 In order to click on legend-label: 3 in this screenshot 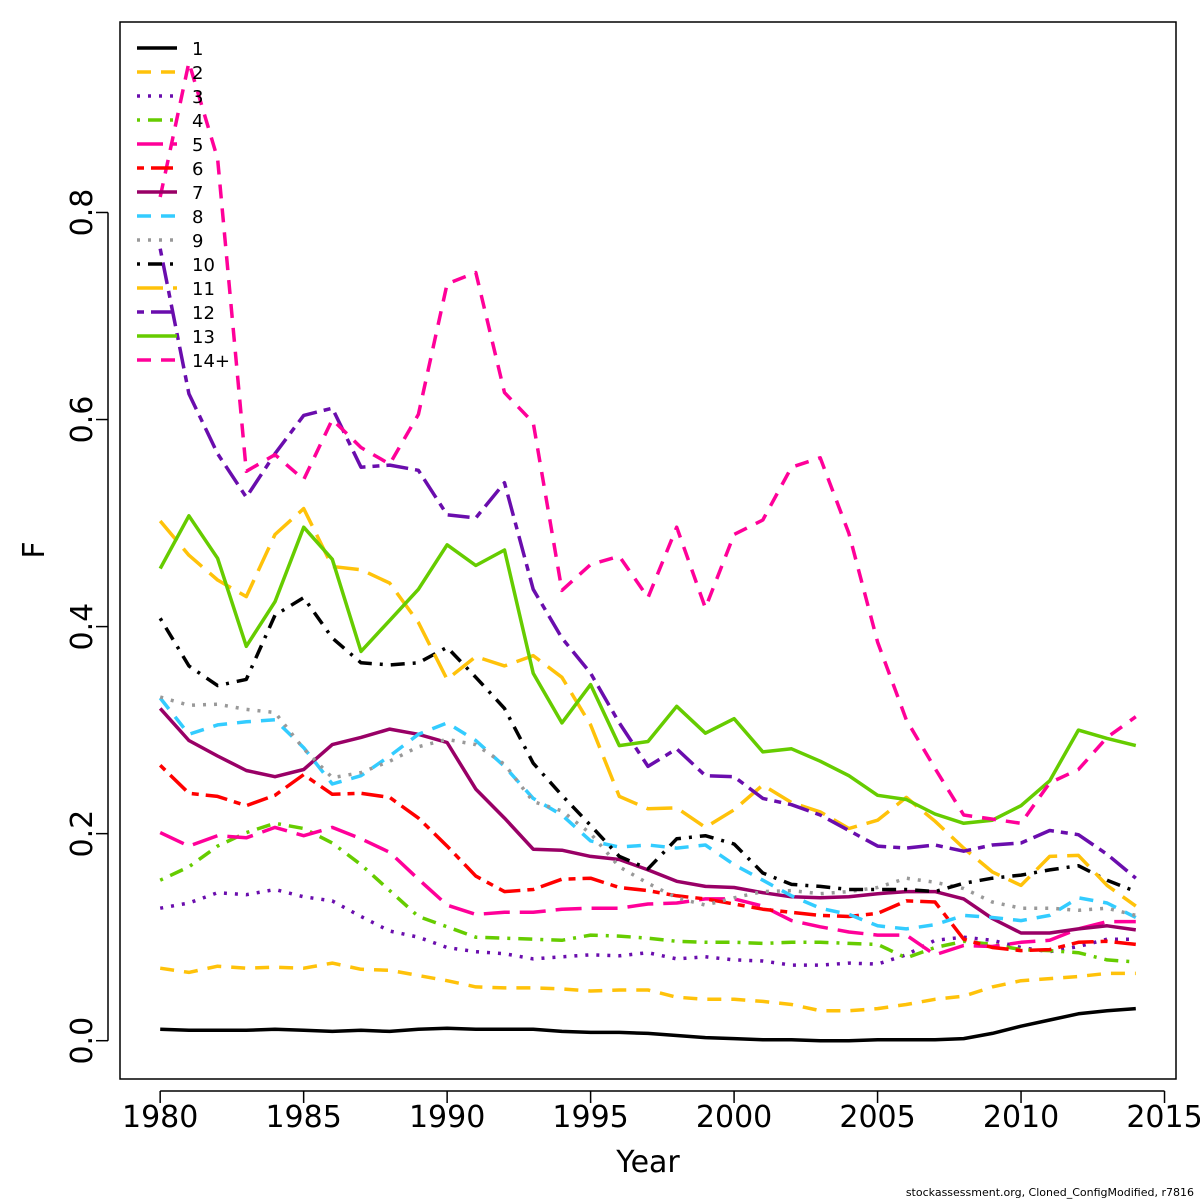, I will do `click(197, 97)`.